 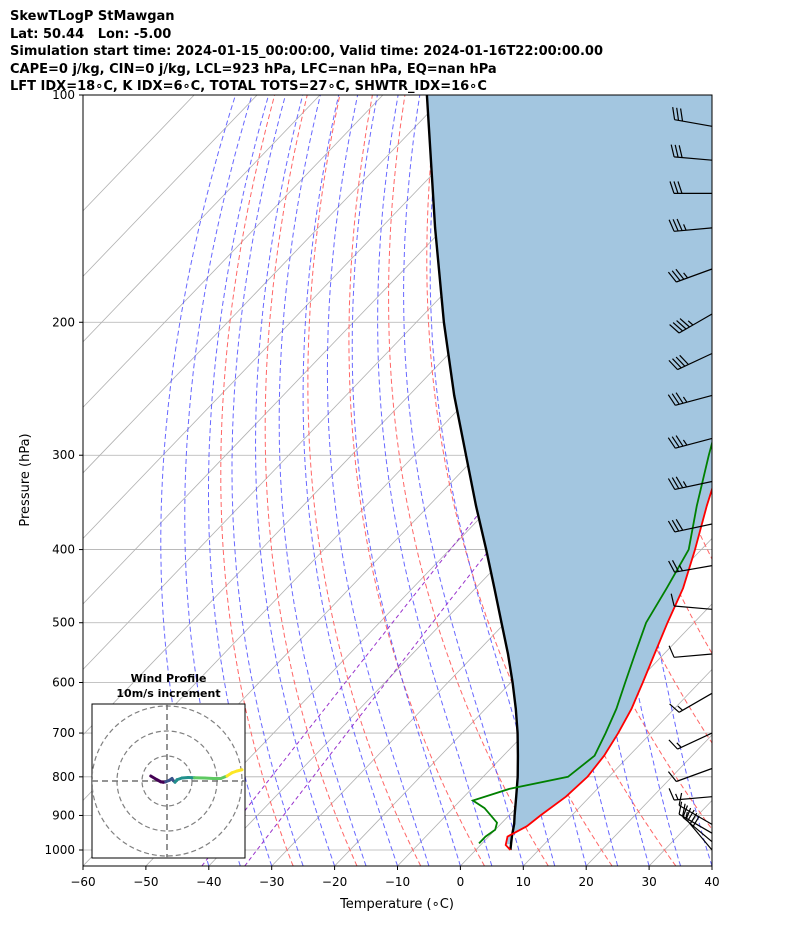 What do you see at coordinates (63, 623) in the screenshot?
I see `y-tick-label: 500` at bounding box center [63, 623].